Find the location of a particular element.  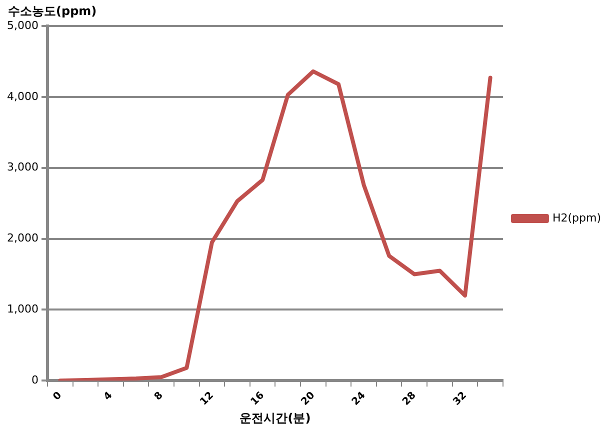

x-tick-label: 4 is located at coordinates (108, 396).